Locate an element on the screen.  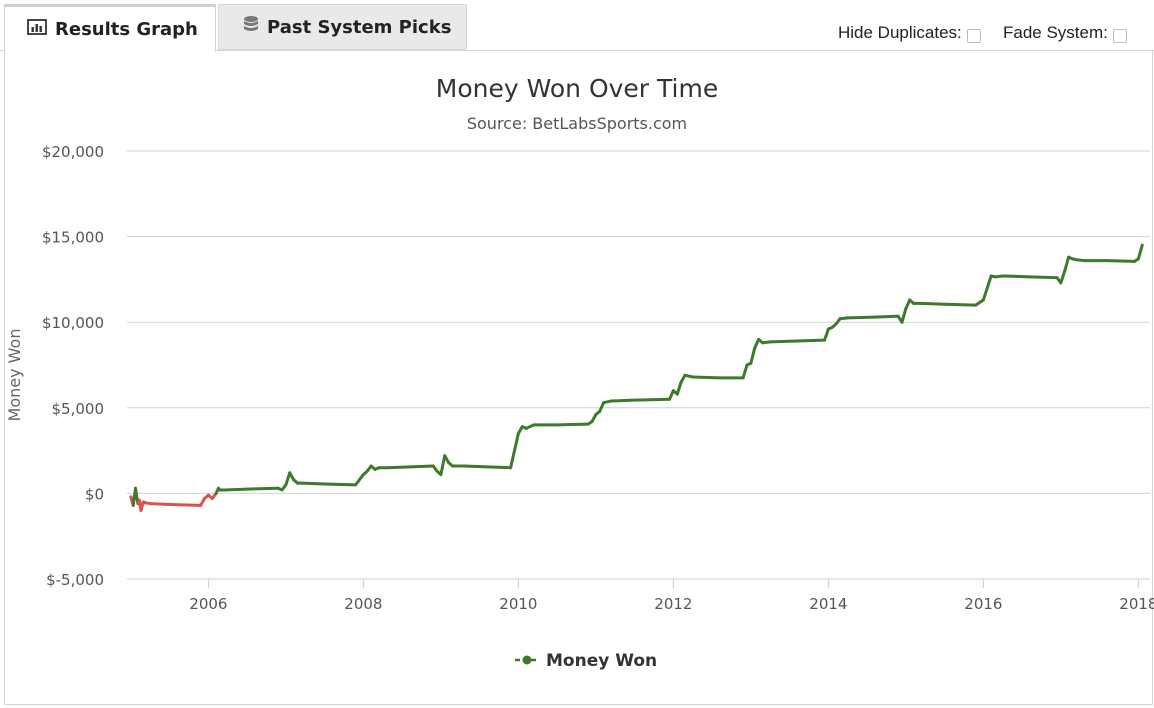
x-tick-label: 2012 is located at coordinates (673, 604).